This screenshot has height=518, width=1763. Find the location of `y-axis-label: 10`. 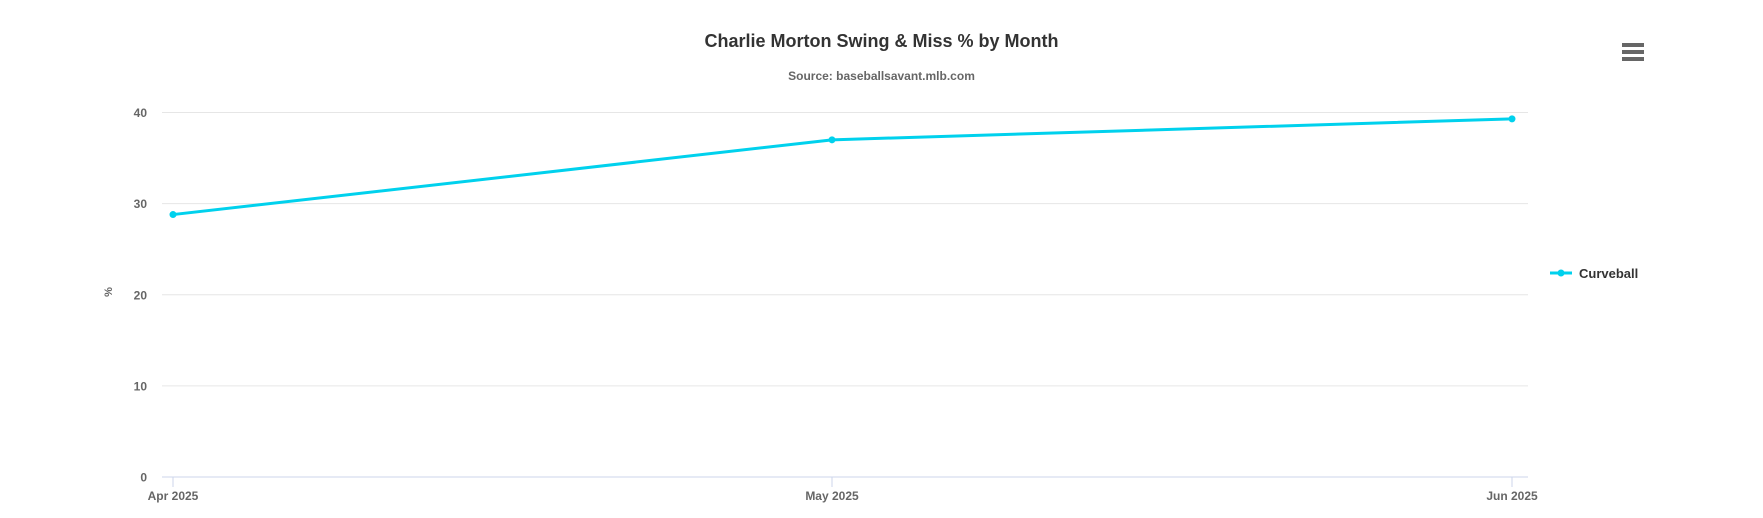

y-axis-label: 10 is located at coordinates (141, 386).